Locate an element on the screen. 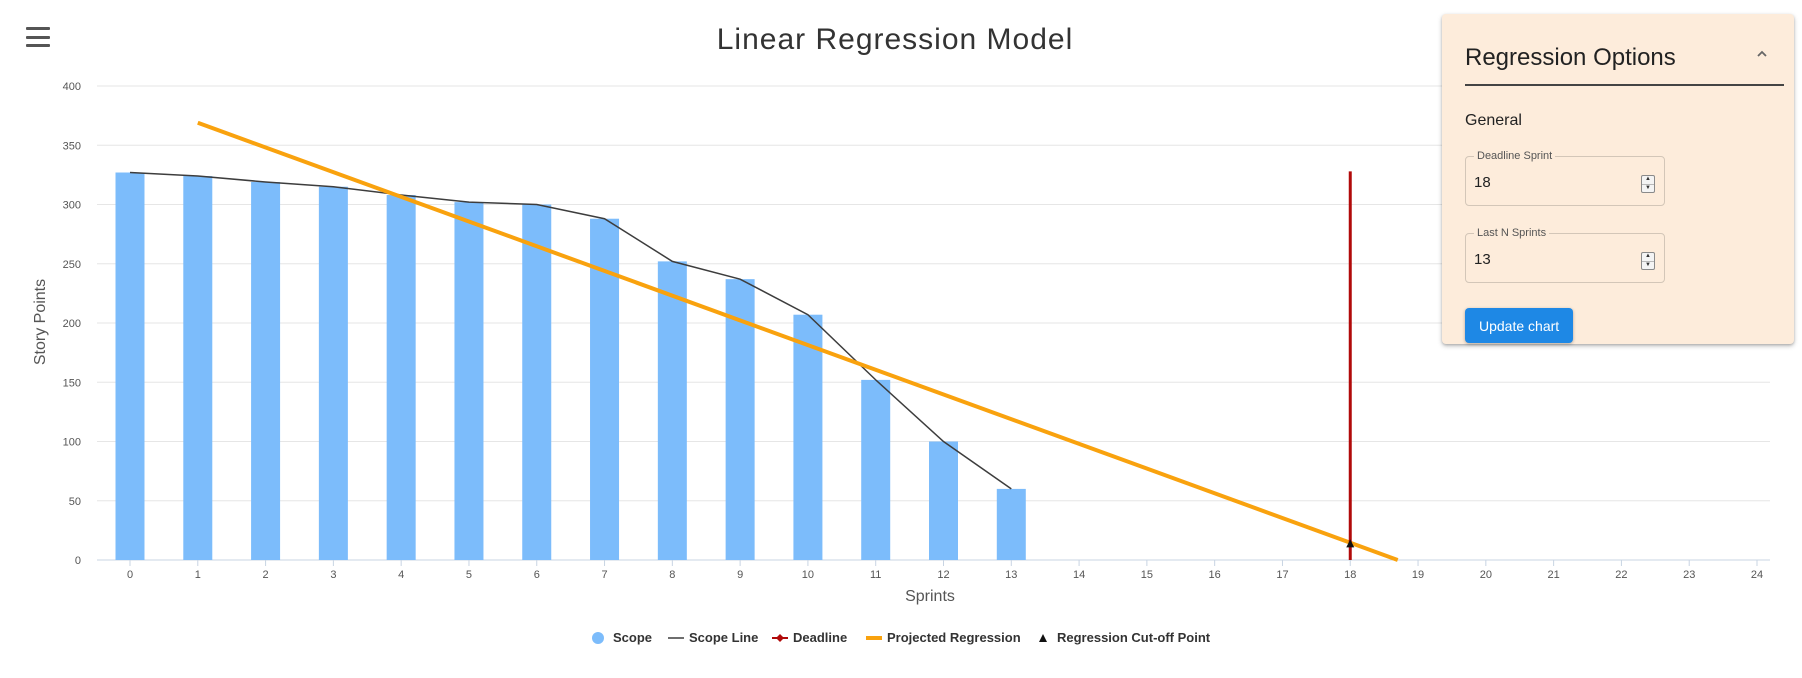 The width and height of the screenshot is (1802, 678). legend-cutoff-symbol is located at coordinates (1043, 638).